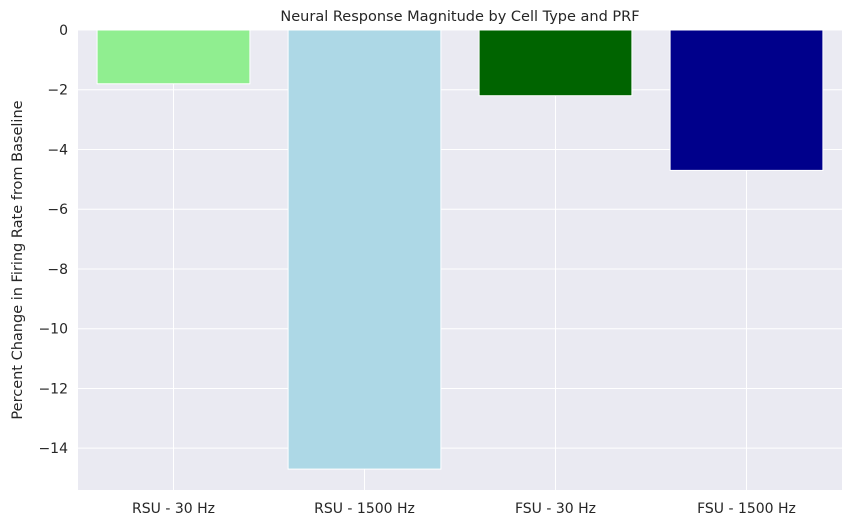  What do you see at coordinates (173, 509) in the screenshot?
I see `x-tick-label: RSU - 30 Hz` at bounding box center [173, 509].